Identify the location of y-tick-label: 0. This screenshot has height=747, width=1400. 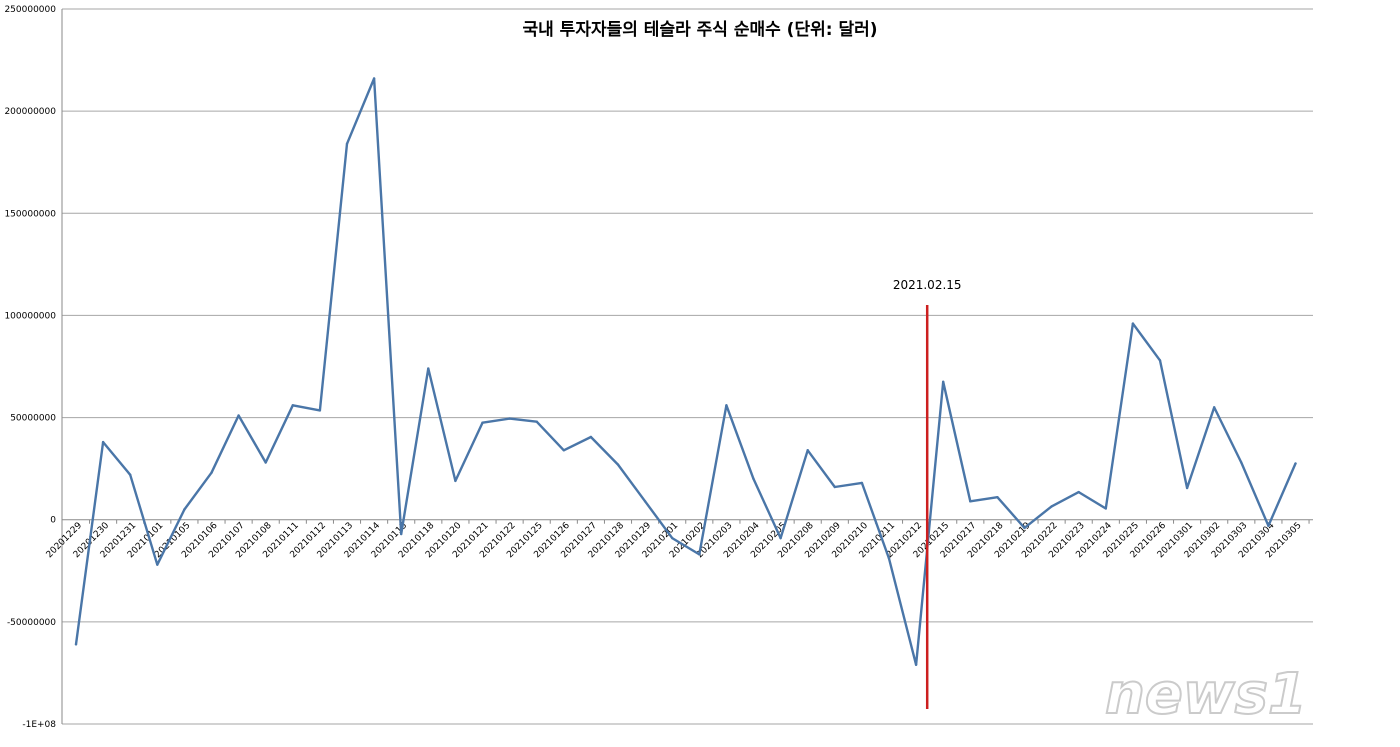
(53, 521).